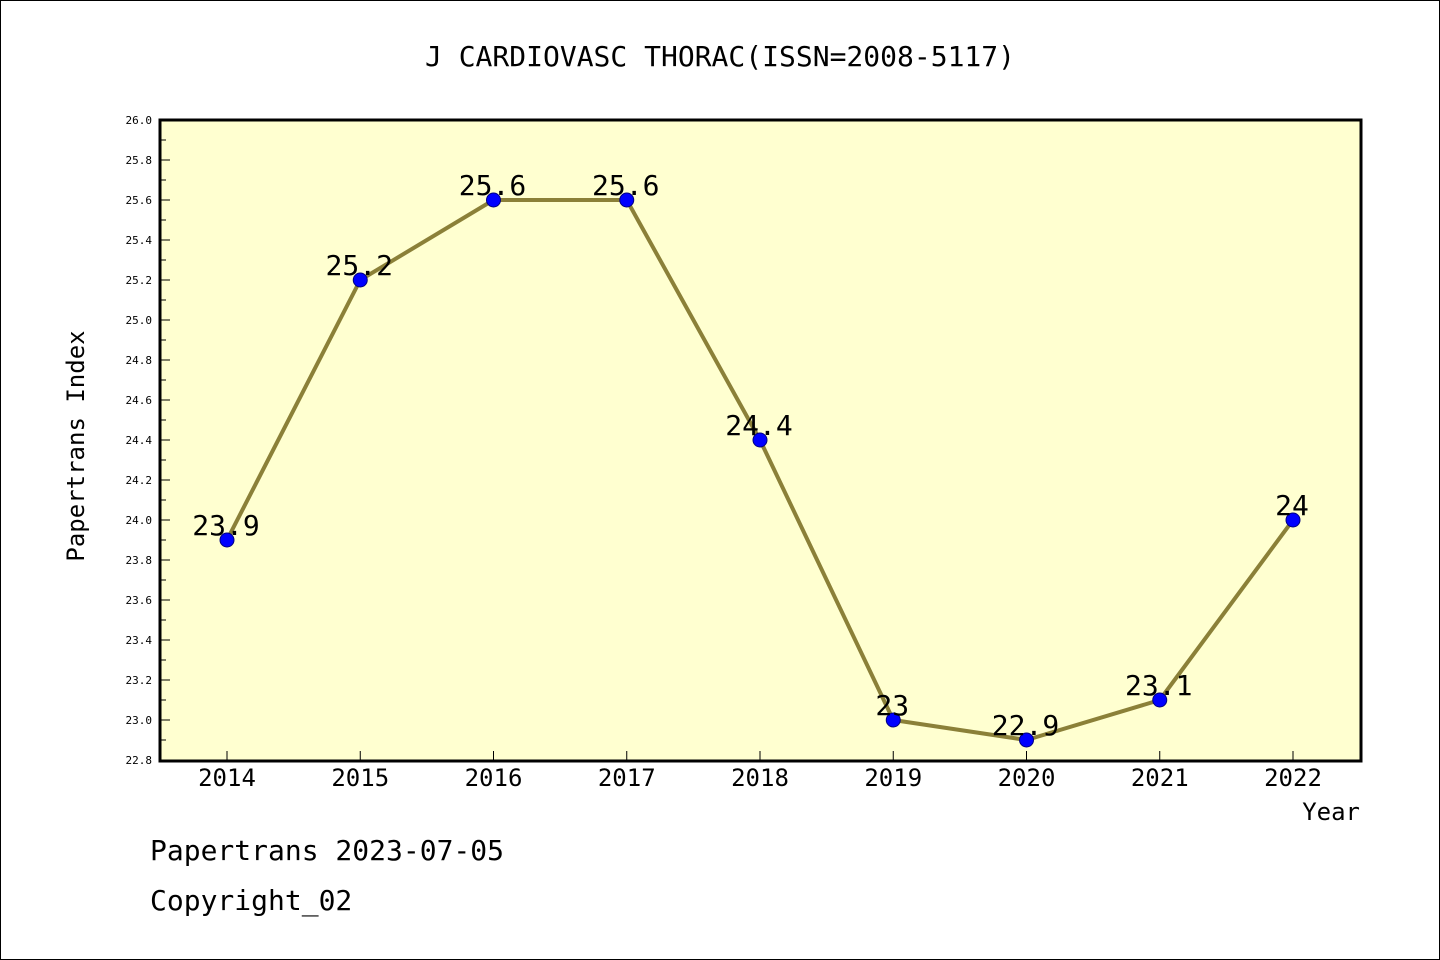  Describe the element at coordinates (76, 445) in the screenshot. I see `y-axis-label: Papertrans Index` at that location.